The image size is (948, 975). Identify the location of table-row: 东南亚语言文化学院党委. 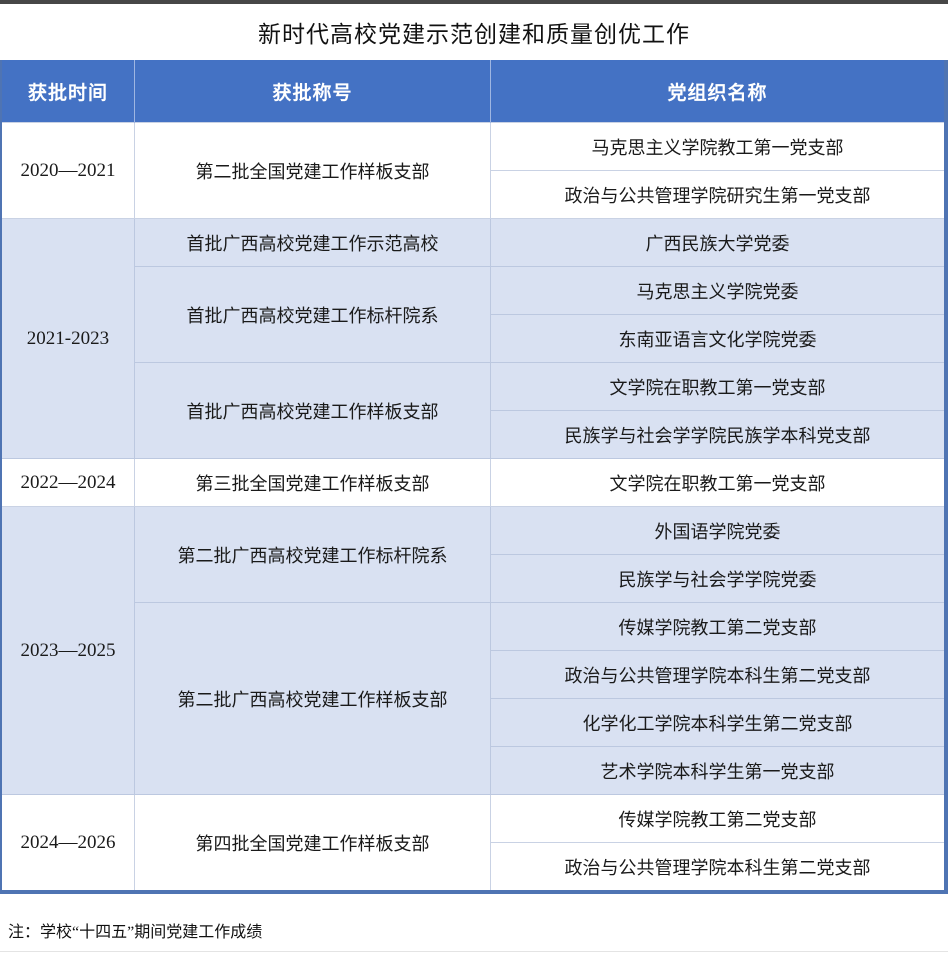
(474, 338).